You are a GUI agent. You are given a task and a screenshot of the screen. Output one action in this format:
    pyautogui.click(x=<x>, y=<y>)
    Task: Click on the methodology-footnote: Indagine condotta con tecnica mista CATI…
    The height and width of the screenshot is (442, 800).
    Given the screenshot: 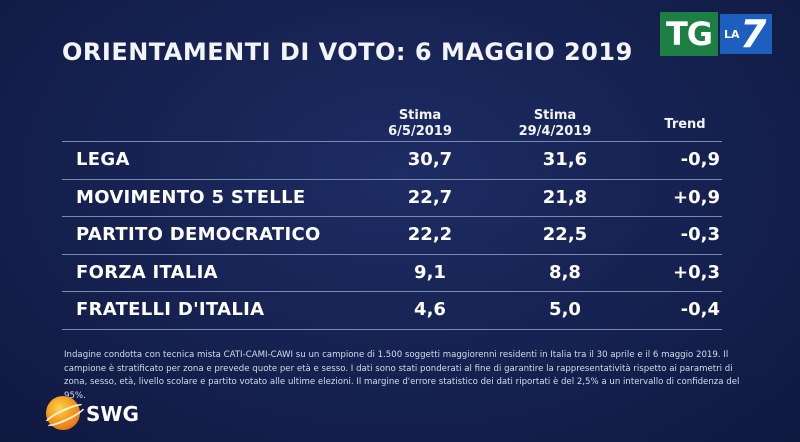 What is the action you would take?
    pyautogui.click(x=402, y=375)
    